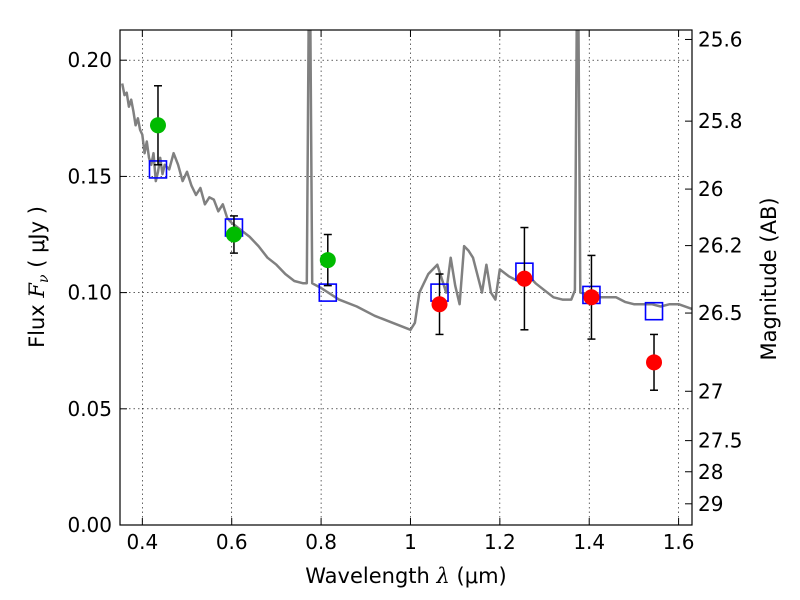 The width and height of the screenshot is (800, 600). I want to click on y2-tick-label: 29, so click(710, 504).